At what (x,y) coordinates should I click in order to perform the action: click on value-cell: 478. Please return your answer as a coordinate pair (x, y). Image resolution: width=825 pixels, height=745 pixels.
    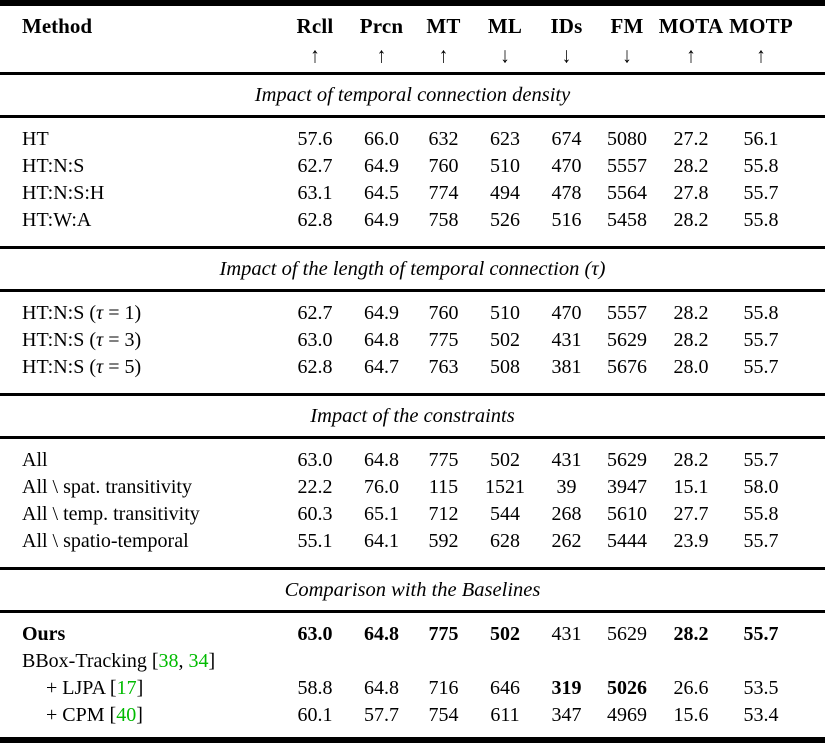
    Looking at the image, I should click on (566, 193).